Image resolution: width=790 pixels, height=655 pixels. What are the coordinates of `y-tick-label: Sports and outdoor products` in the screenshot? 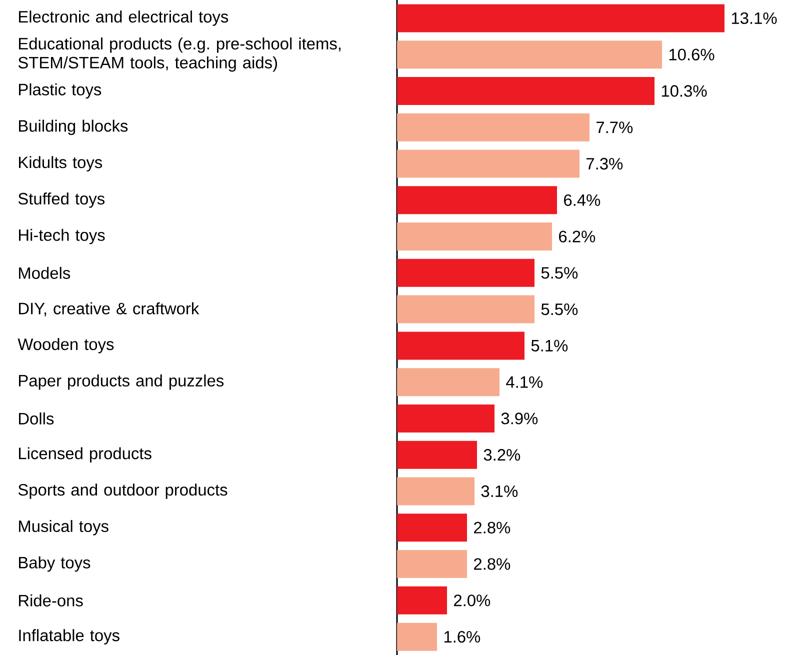 It's located at (123, 491).